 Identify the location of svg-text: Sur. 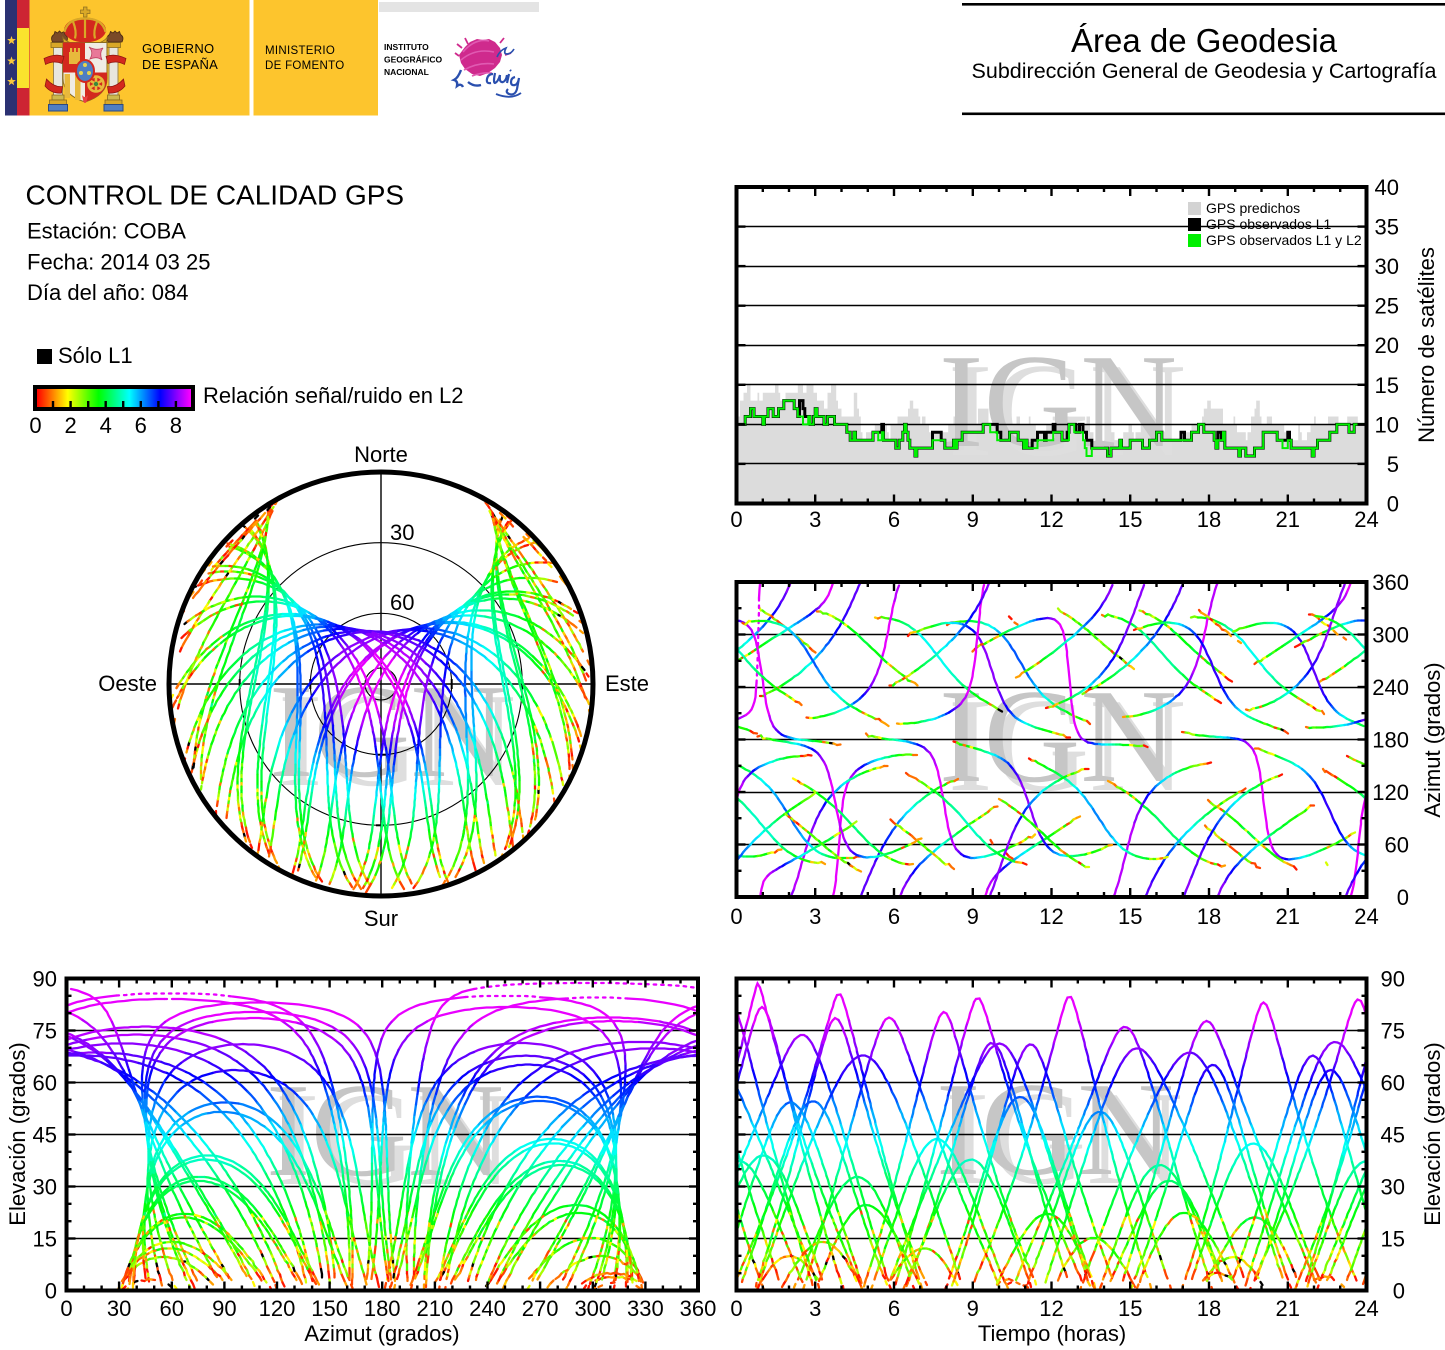
(381, 918).